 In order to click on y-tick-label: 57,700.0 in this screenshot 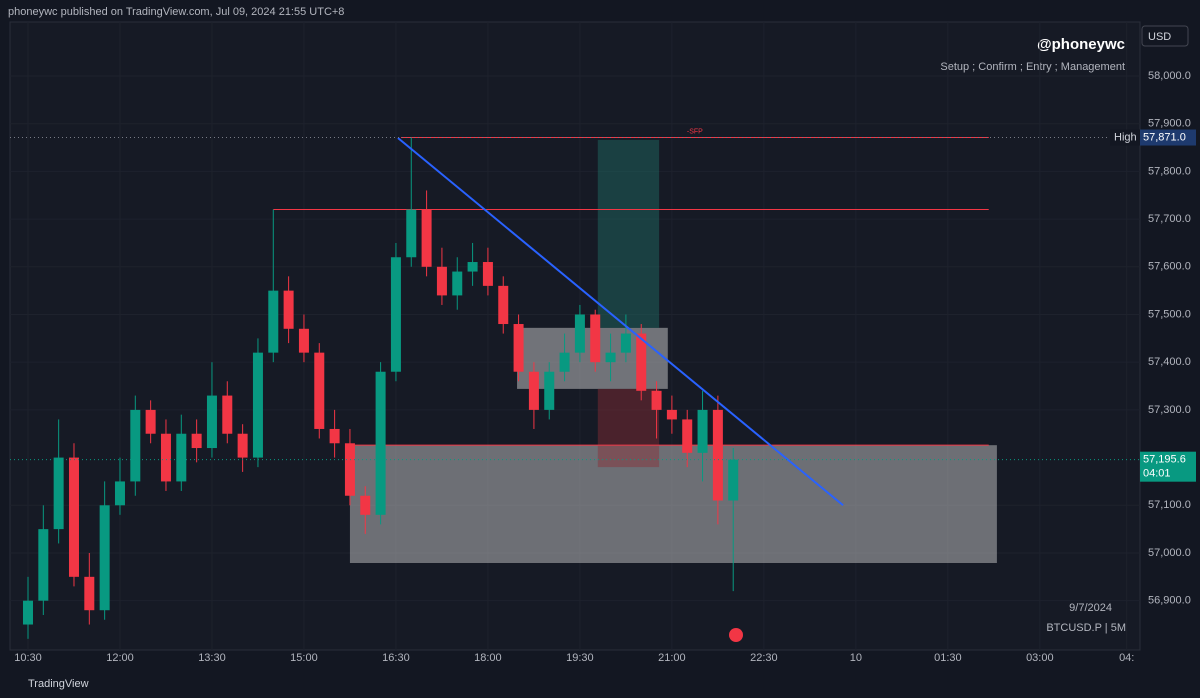, I will do `click(1169, 219)`.